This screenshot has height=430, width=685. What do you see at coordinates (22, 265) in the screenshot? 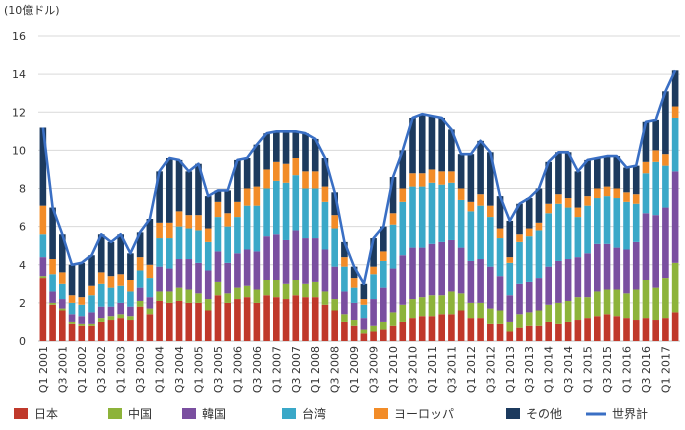
I see `y-tick-label: 4` at bounding box center [22, 265].